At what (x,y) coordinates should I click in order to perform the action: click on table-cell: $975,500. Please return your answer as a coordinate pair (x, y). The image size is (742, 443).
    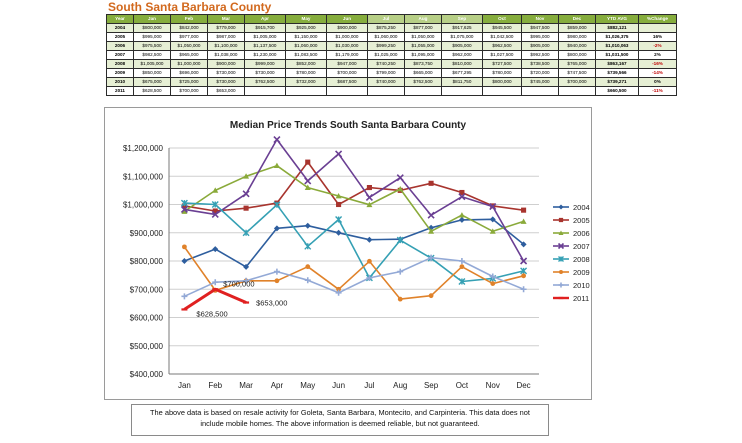
    Looking at the image, I should click on (152, 46).